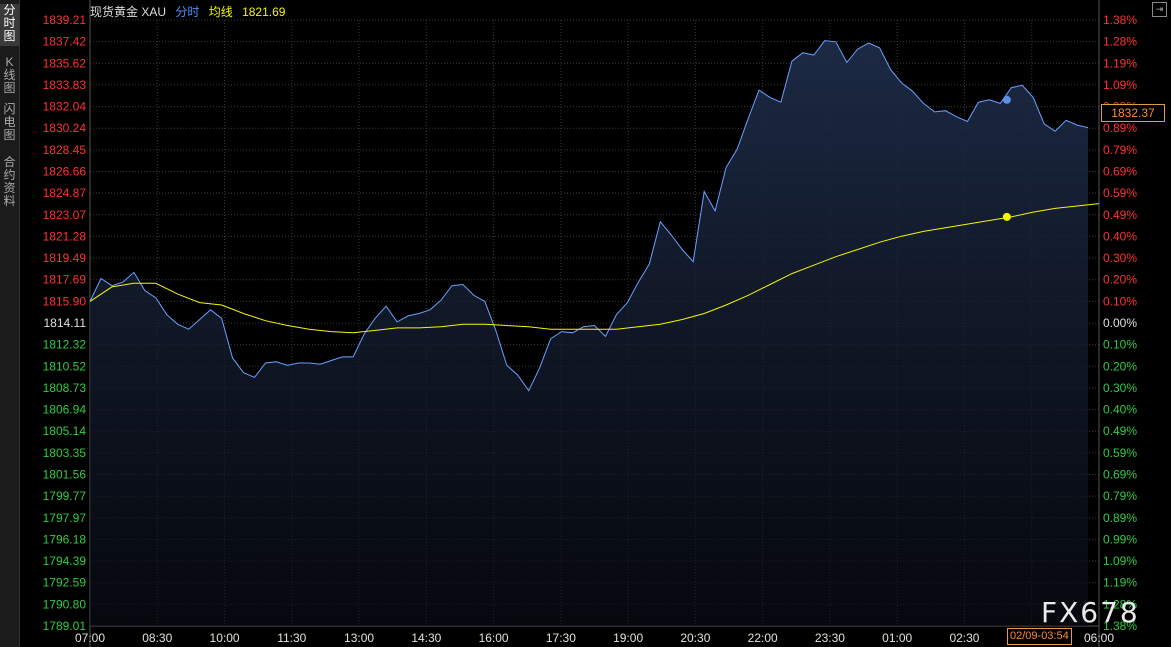 Image resolution: width=1171 pixels, height=647 pixels. What do you see at coordinates (1159, 9) in the screenshot?
I see `expand-panel-icon: ⇥` at bounding box center [1159, 9].